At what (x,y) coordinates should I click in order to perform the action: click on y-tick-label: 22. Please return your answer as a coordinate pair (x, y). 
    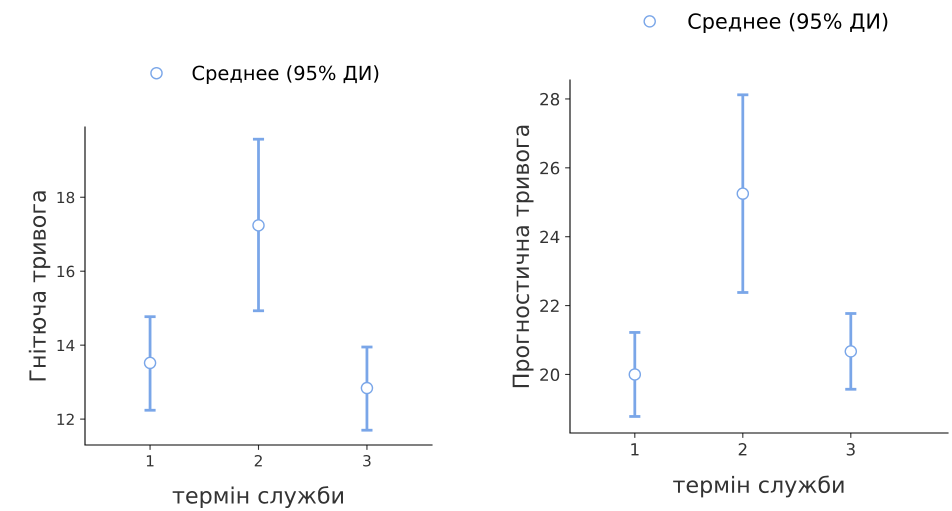
    Looking at the image, I should click on (549, 306).